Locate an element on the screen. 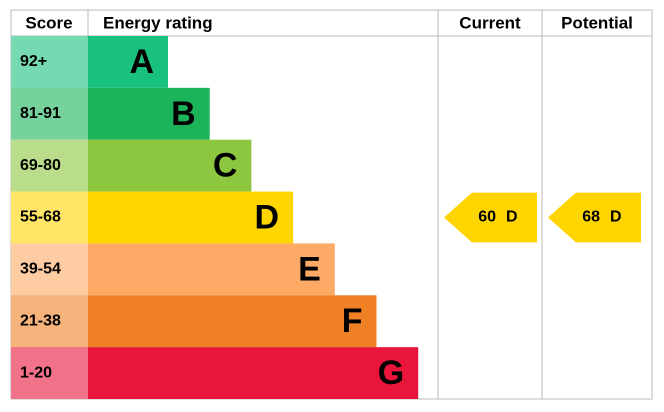  band-letter: C is located at coordinates (225, 166).